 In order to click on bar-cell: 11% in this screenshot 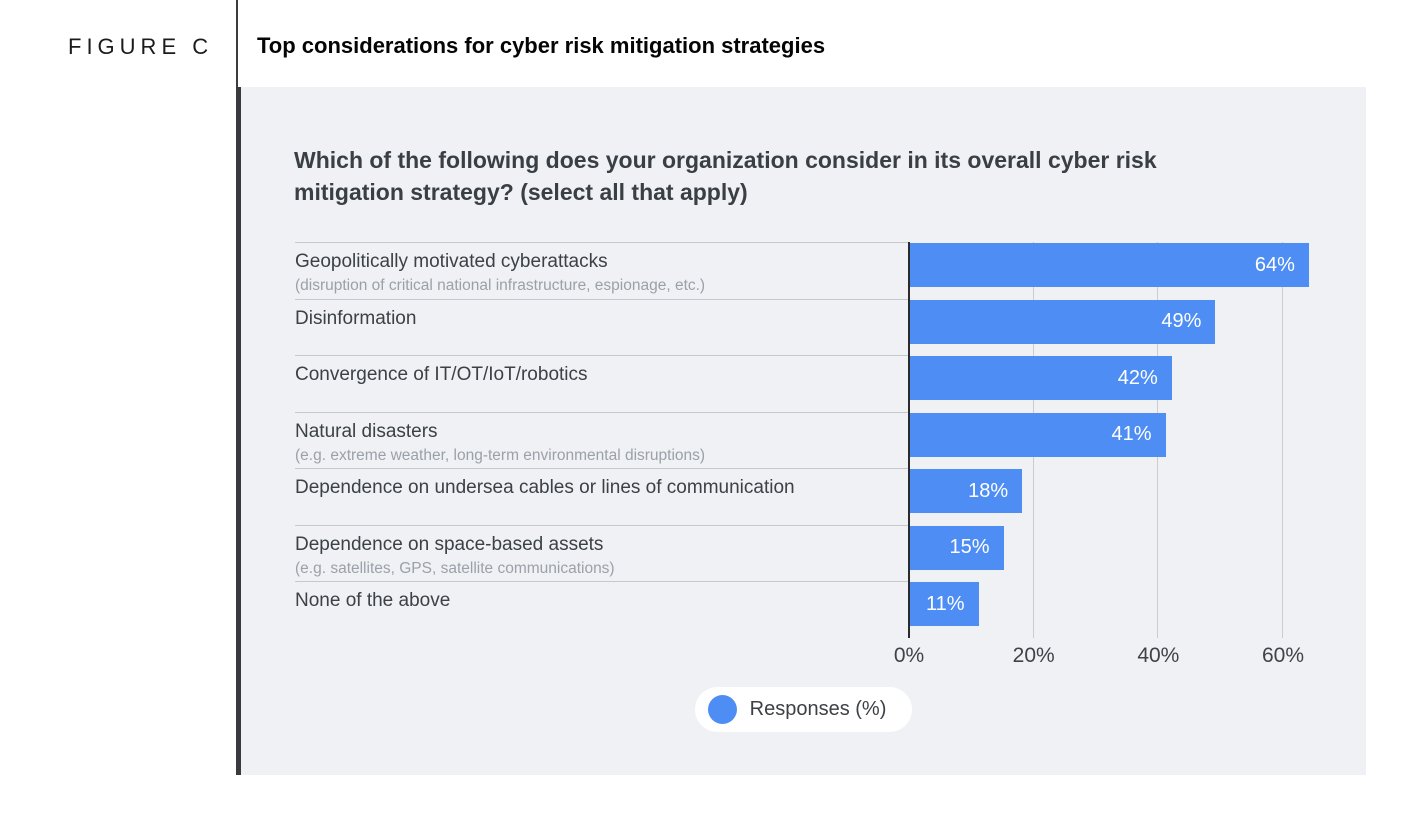, I will do `click(1114, 609)`.